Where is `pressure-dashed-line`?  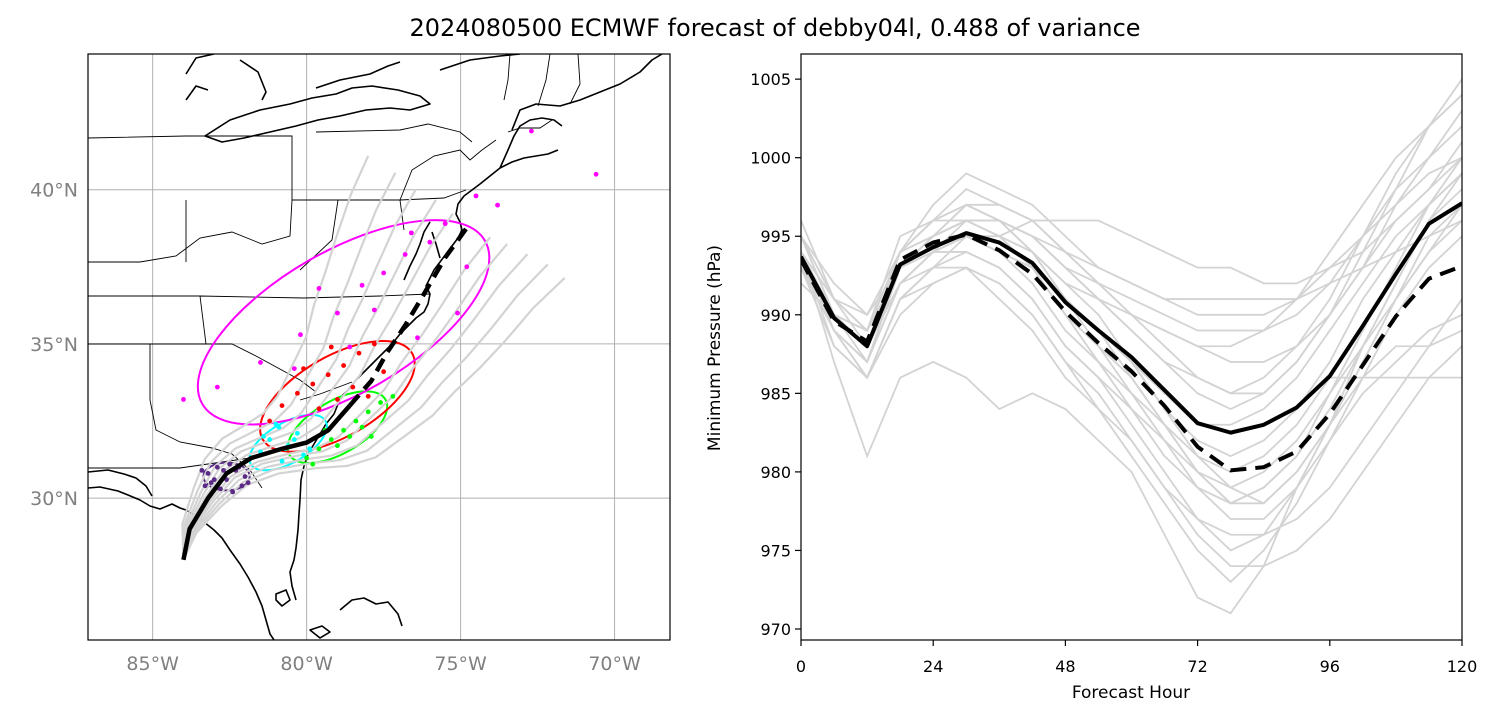 pressure-dashed-line is located at coordinates (1131, 352).